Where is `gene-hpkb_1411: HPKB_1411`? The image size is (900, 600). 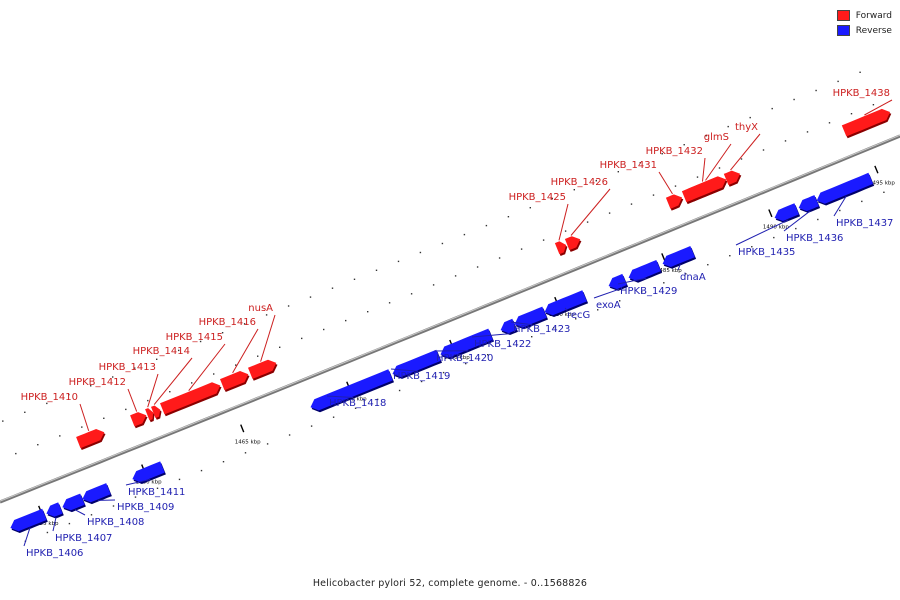 gene-hpkb_1411: HPKB_1411 is located at coordinates (155, 479).